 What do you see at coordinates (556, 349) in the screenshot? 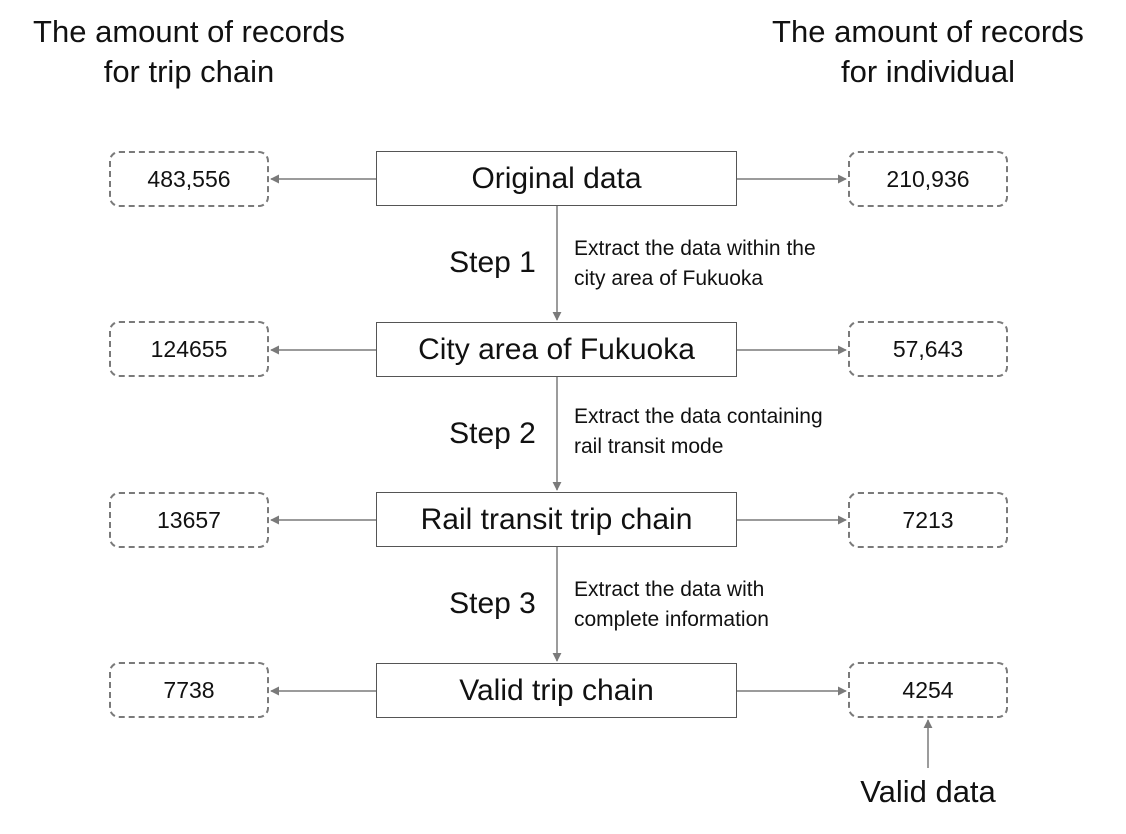
I see `stage-box-city-area: City area of Fukuoka` at bounding box center [556, 349].